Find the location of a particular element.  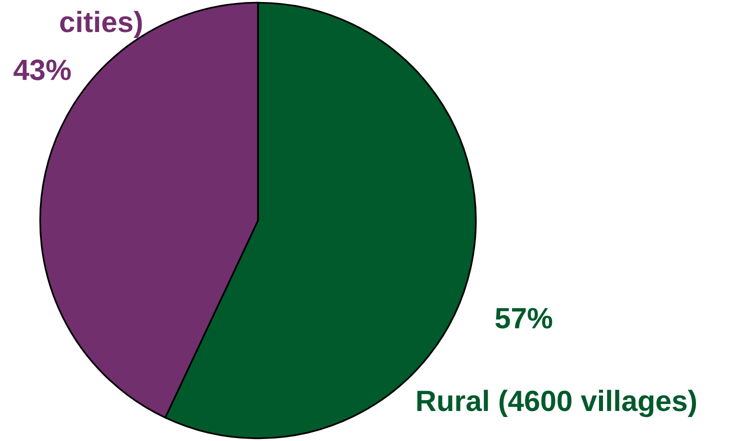

slice-label: cities) is located at coordinates (101, 24).